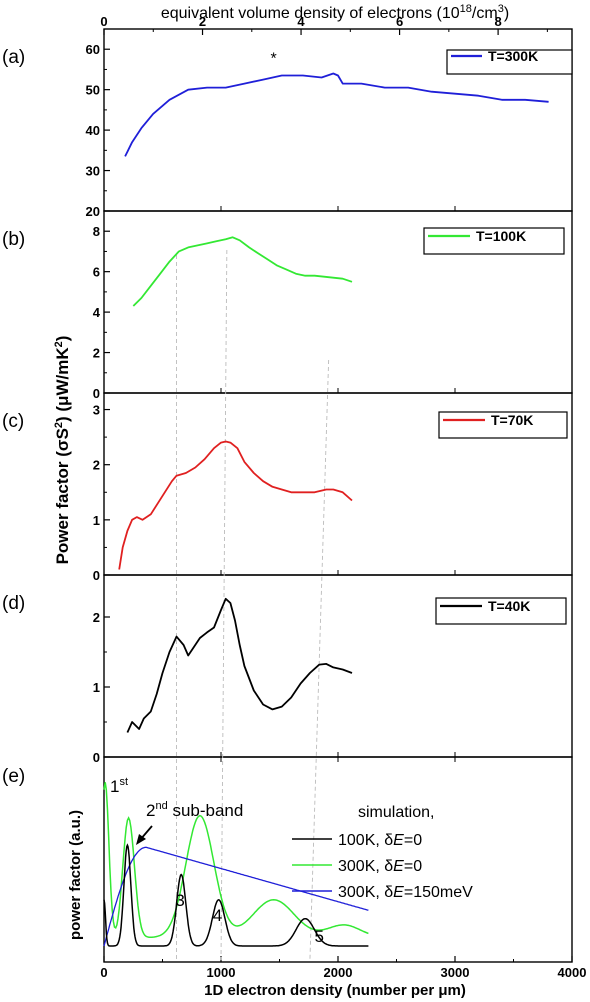  What do you see at coordinates (13, 421) in the screenshot?
I see `panel-label-c: (c)` at bounding box center [13, 421].